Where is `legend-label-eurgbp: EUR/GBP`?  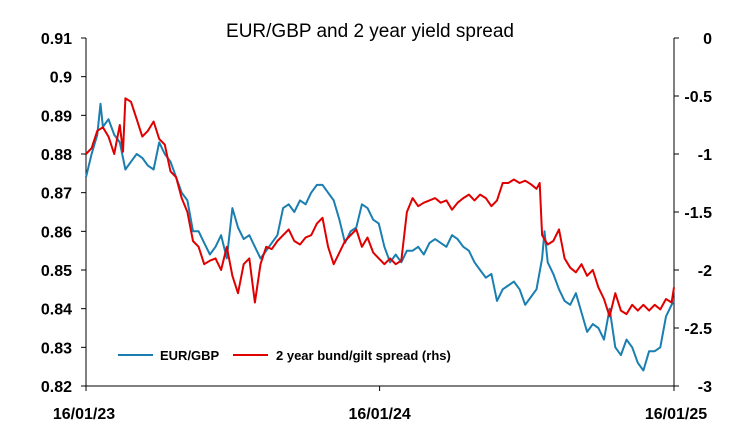 legend-label-eurgbp: EUR/GBP is located at coordinates (190, 355).